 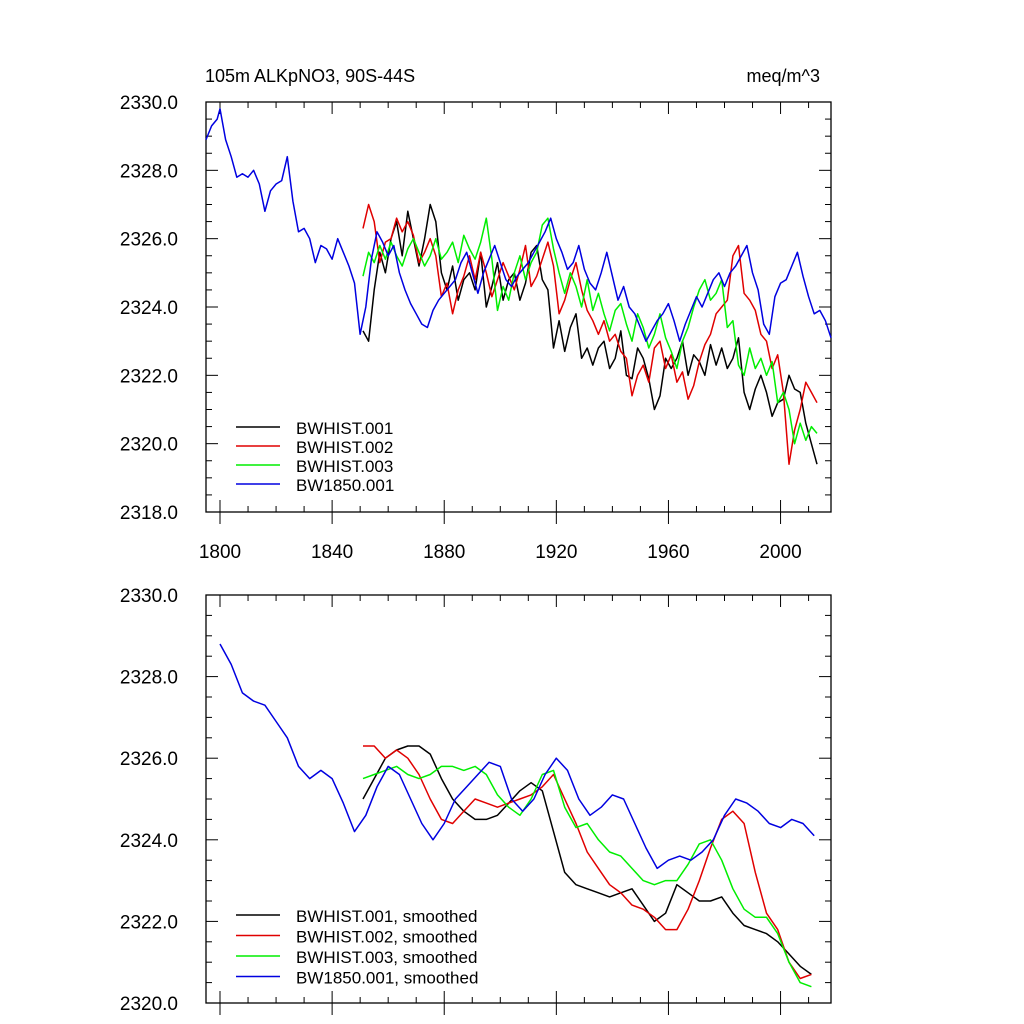 I want to click on legend-label: BWHIST.003, smoothed, so click(x=386, y=957).